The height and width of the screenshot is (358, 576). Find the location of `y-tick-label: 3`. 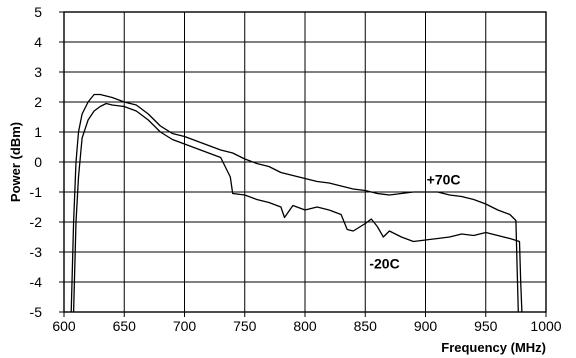

y-tick-label: 3 is located at coordinates (38, 72).